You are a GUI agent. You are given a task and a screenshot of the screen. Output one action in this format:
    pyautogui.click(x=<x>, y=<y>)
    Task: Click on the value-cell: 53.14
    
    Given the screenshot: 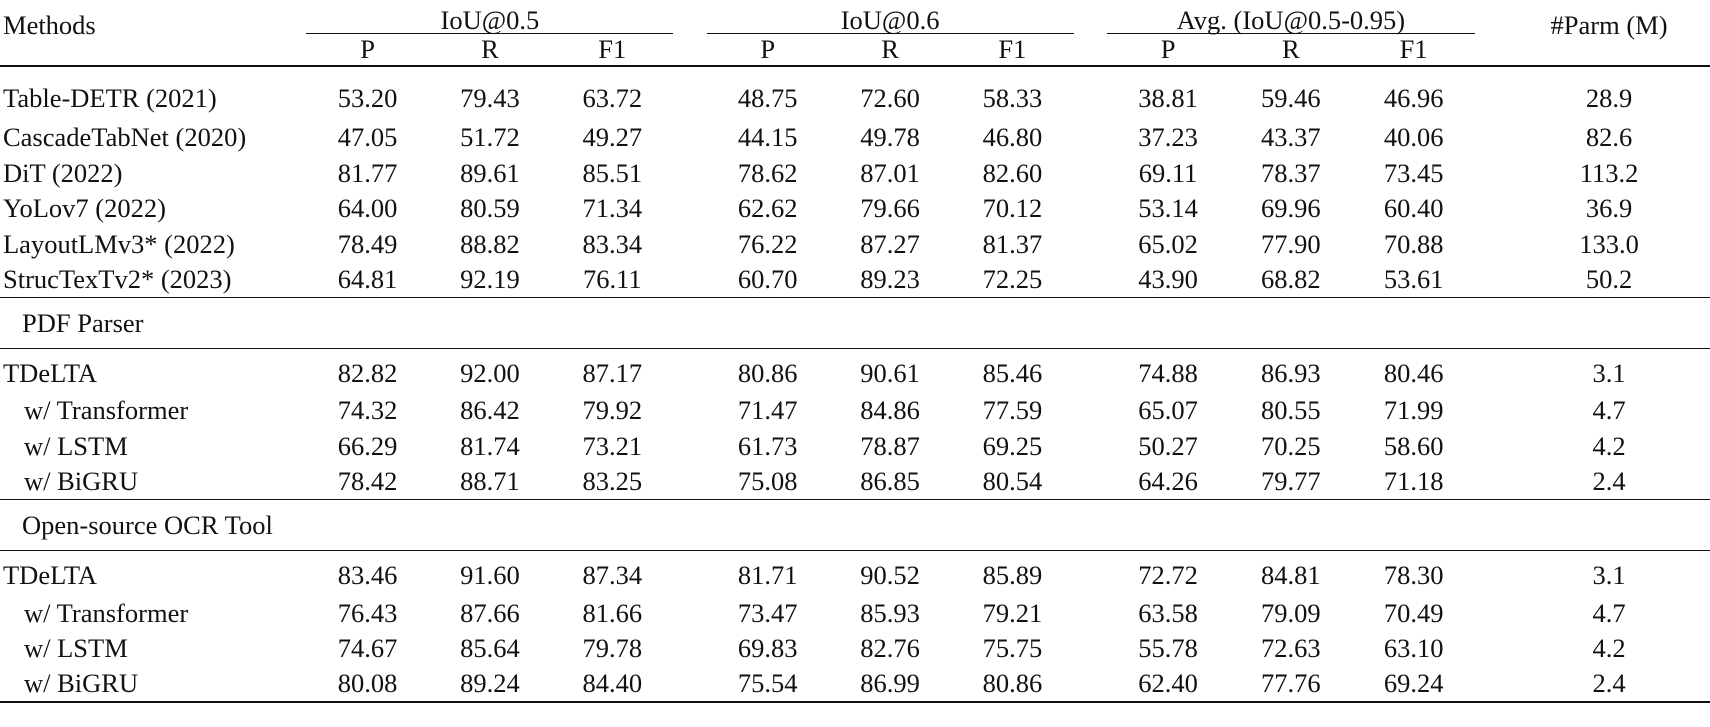 What is the action you would take?
    pyautogui.click(x=1168, y=208)
    